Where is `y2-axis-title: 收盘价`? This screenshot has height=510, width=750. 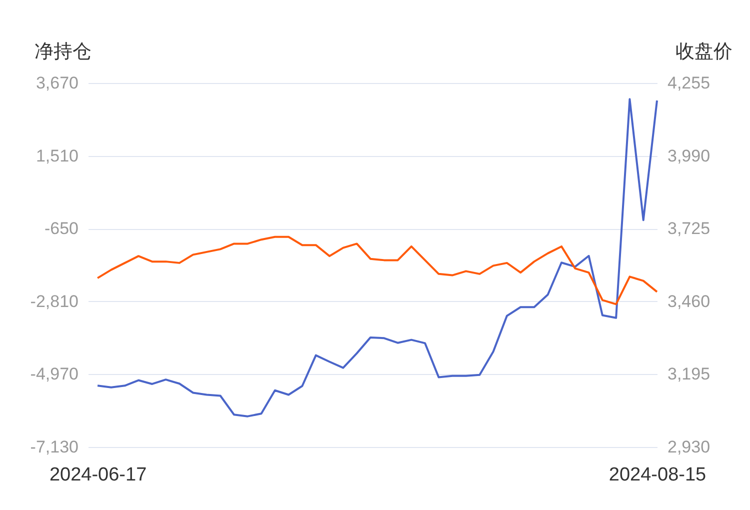
y2-axis-title: 收盘价 is located at coordinates (704, 52).